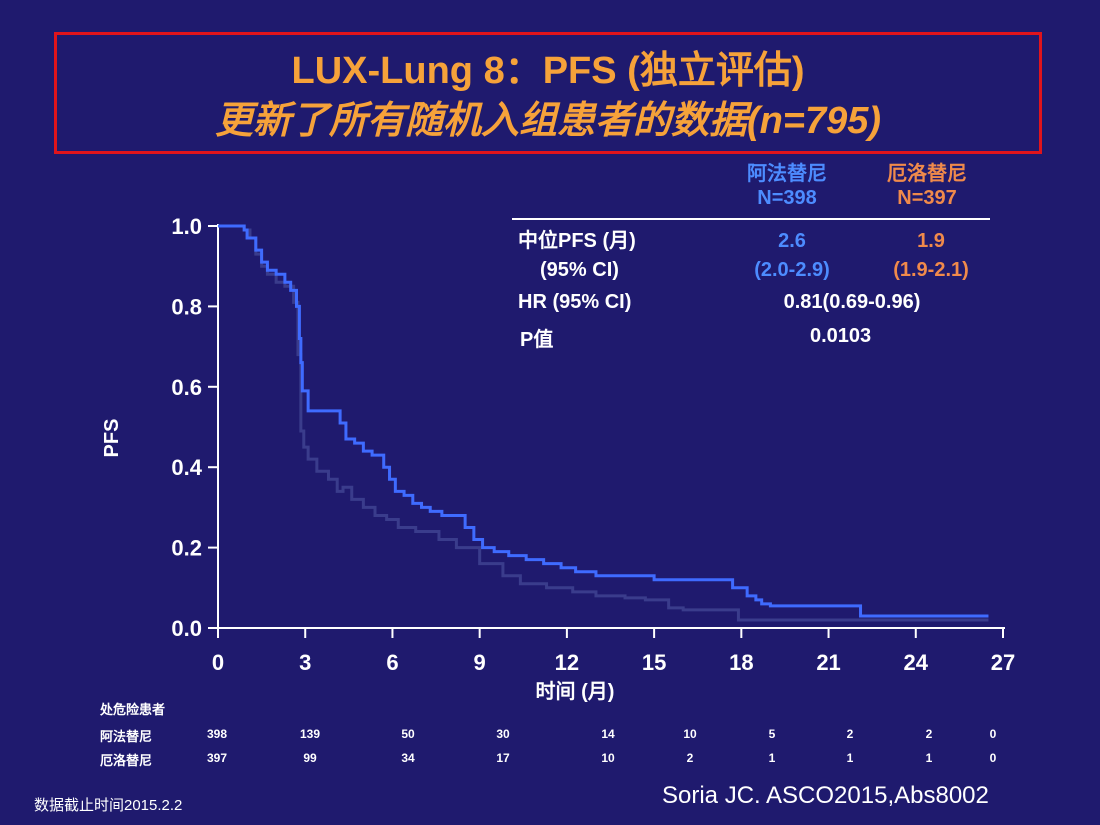  I want to click on x-axis-label: 时间 (月), so click(575, 691).